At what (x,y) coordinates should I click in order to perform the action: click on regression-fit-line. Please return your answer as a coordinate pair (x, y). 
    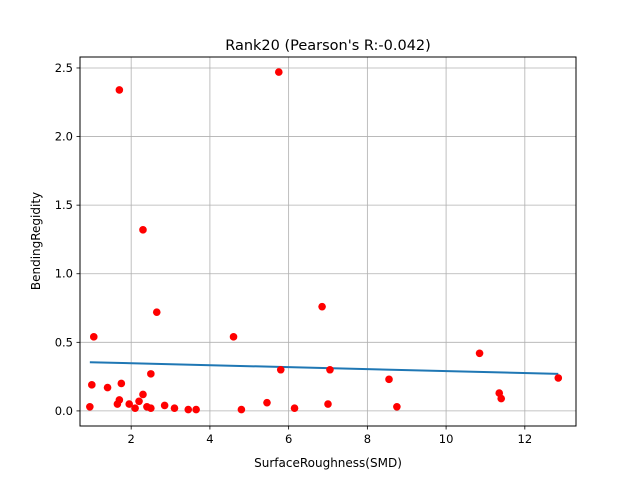
    Looking at the image, I should click on (324, 368).